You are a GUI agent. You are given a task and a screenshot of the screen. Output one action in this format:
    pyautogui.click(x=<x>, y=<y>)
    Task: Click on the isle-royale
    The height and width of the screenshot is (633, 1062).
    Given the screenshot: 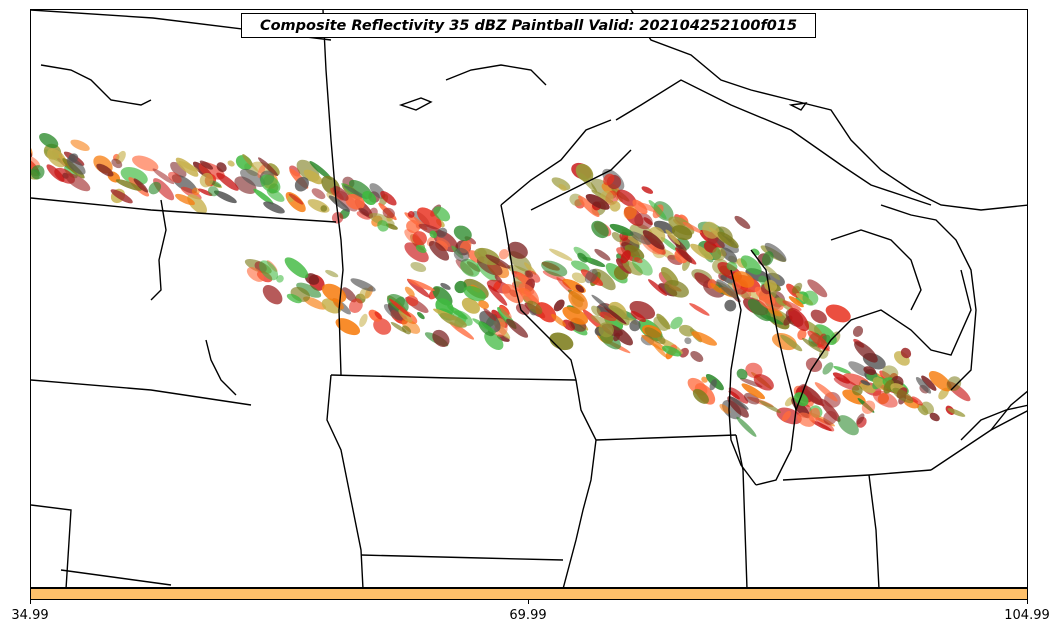 What is the action you would take?
    pyautogui.click(x=415, y=104)
    